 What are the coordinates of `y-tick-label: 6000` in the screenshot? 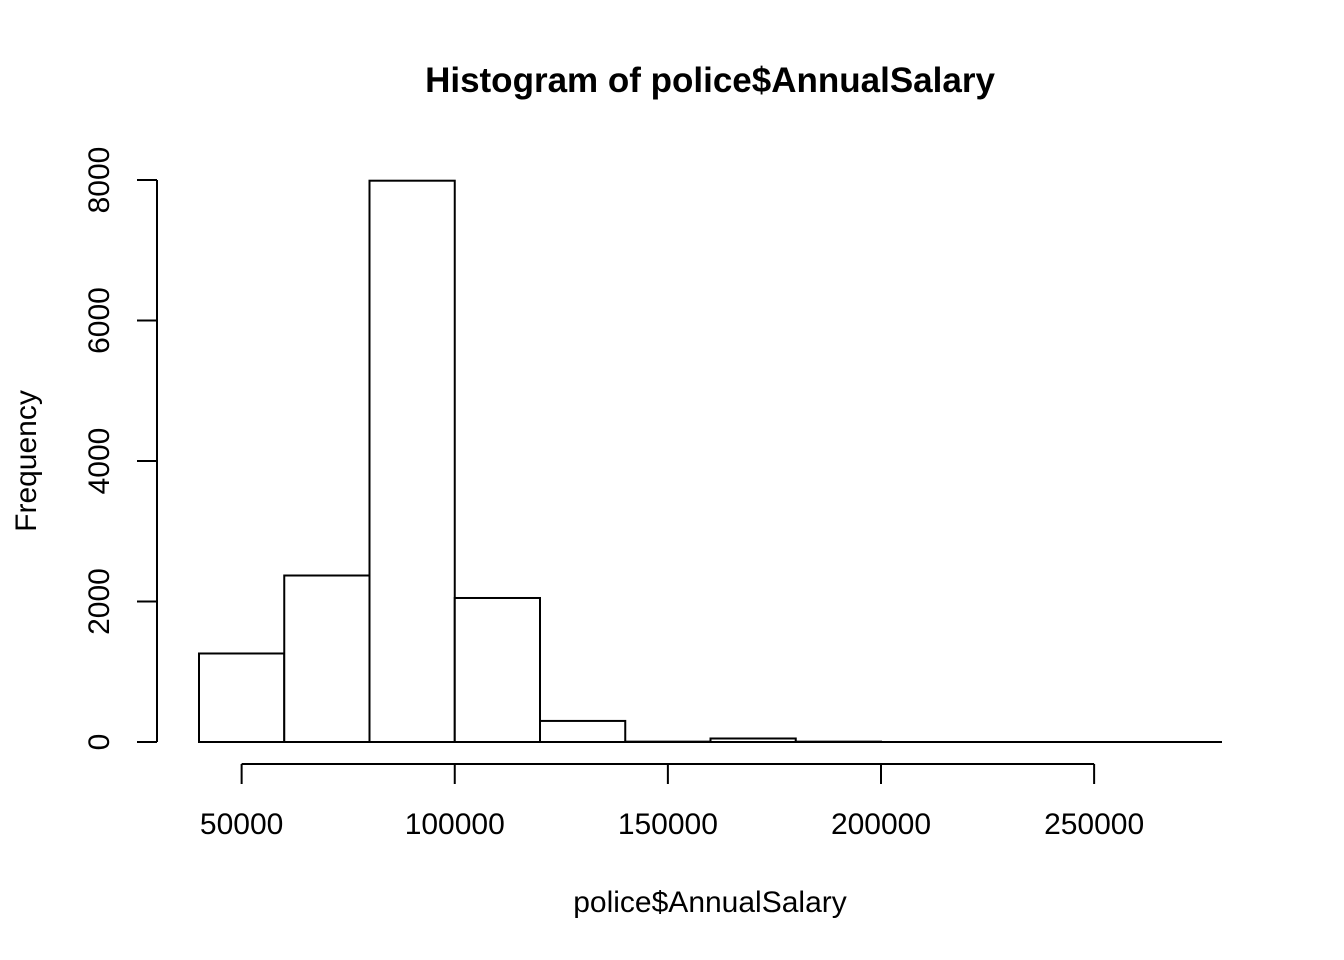 It's located at (99, 320).